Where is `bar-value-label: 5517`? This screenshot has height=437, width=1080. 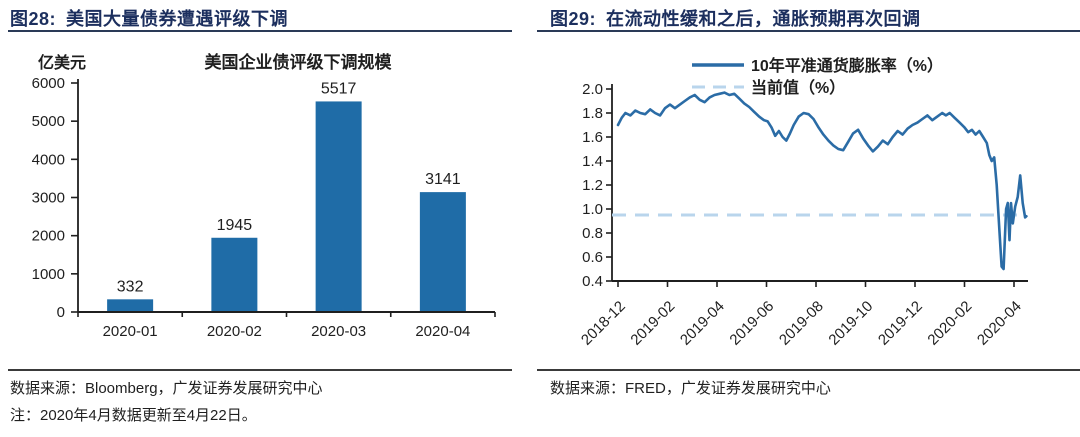
bar-value-label: 5517 is located at coordinates (339, 88).